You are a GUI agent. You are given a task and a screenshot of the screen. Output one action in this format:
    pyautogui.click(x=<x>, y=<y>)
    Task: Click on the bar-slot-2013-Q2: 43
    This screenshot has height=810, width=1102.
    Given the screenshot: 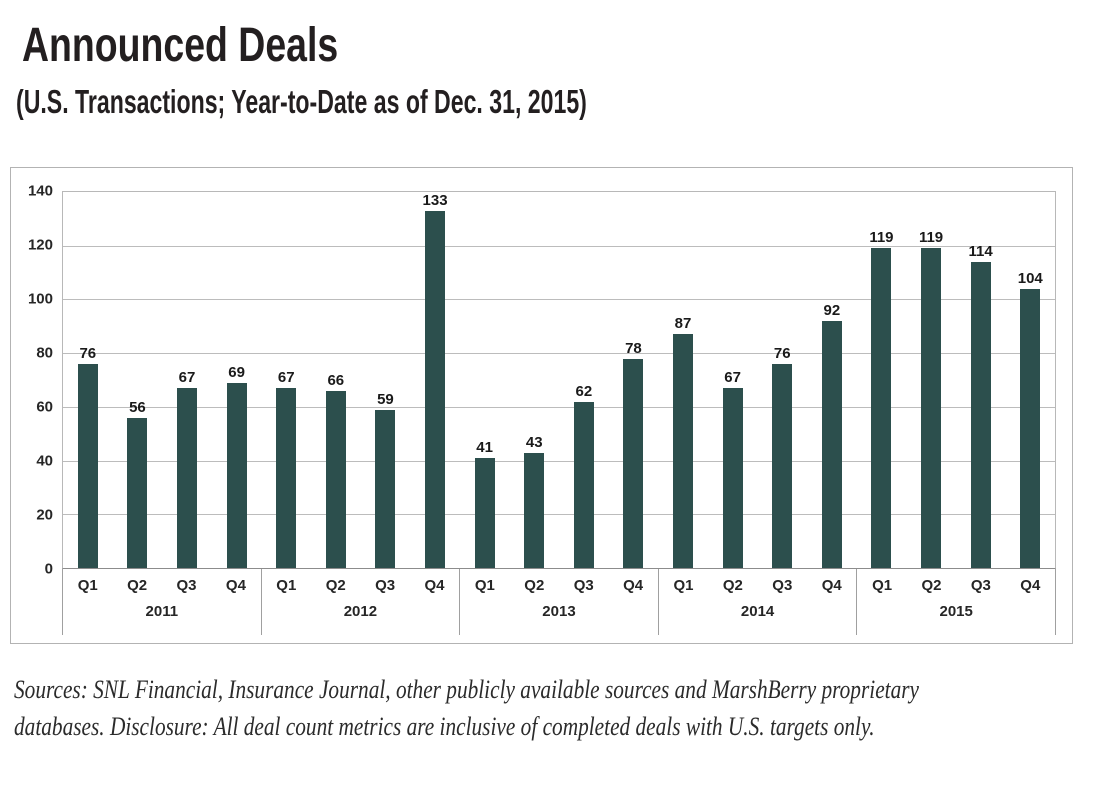 What is the action you would take?
    pyautogui.click(x=534, y=380)
    